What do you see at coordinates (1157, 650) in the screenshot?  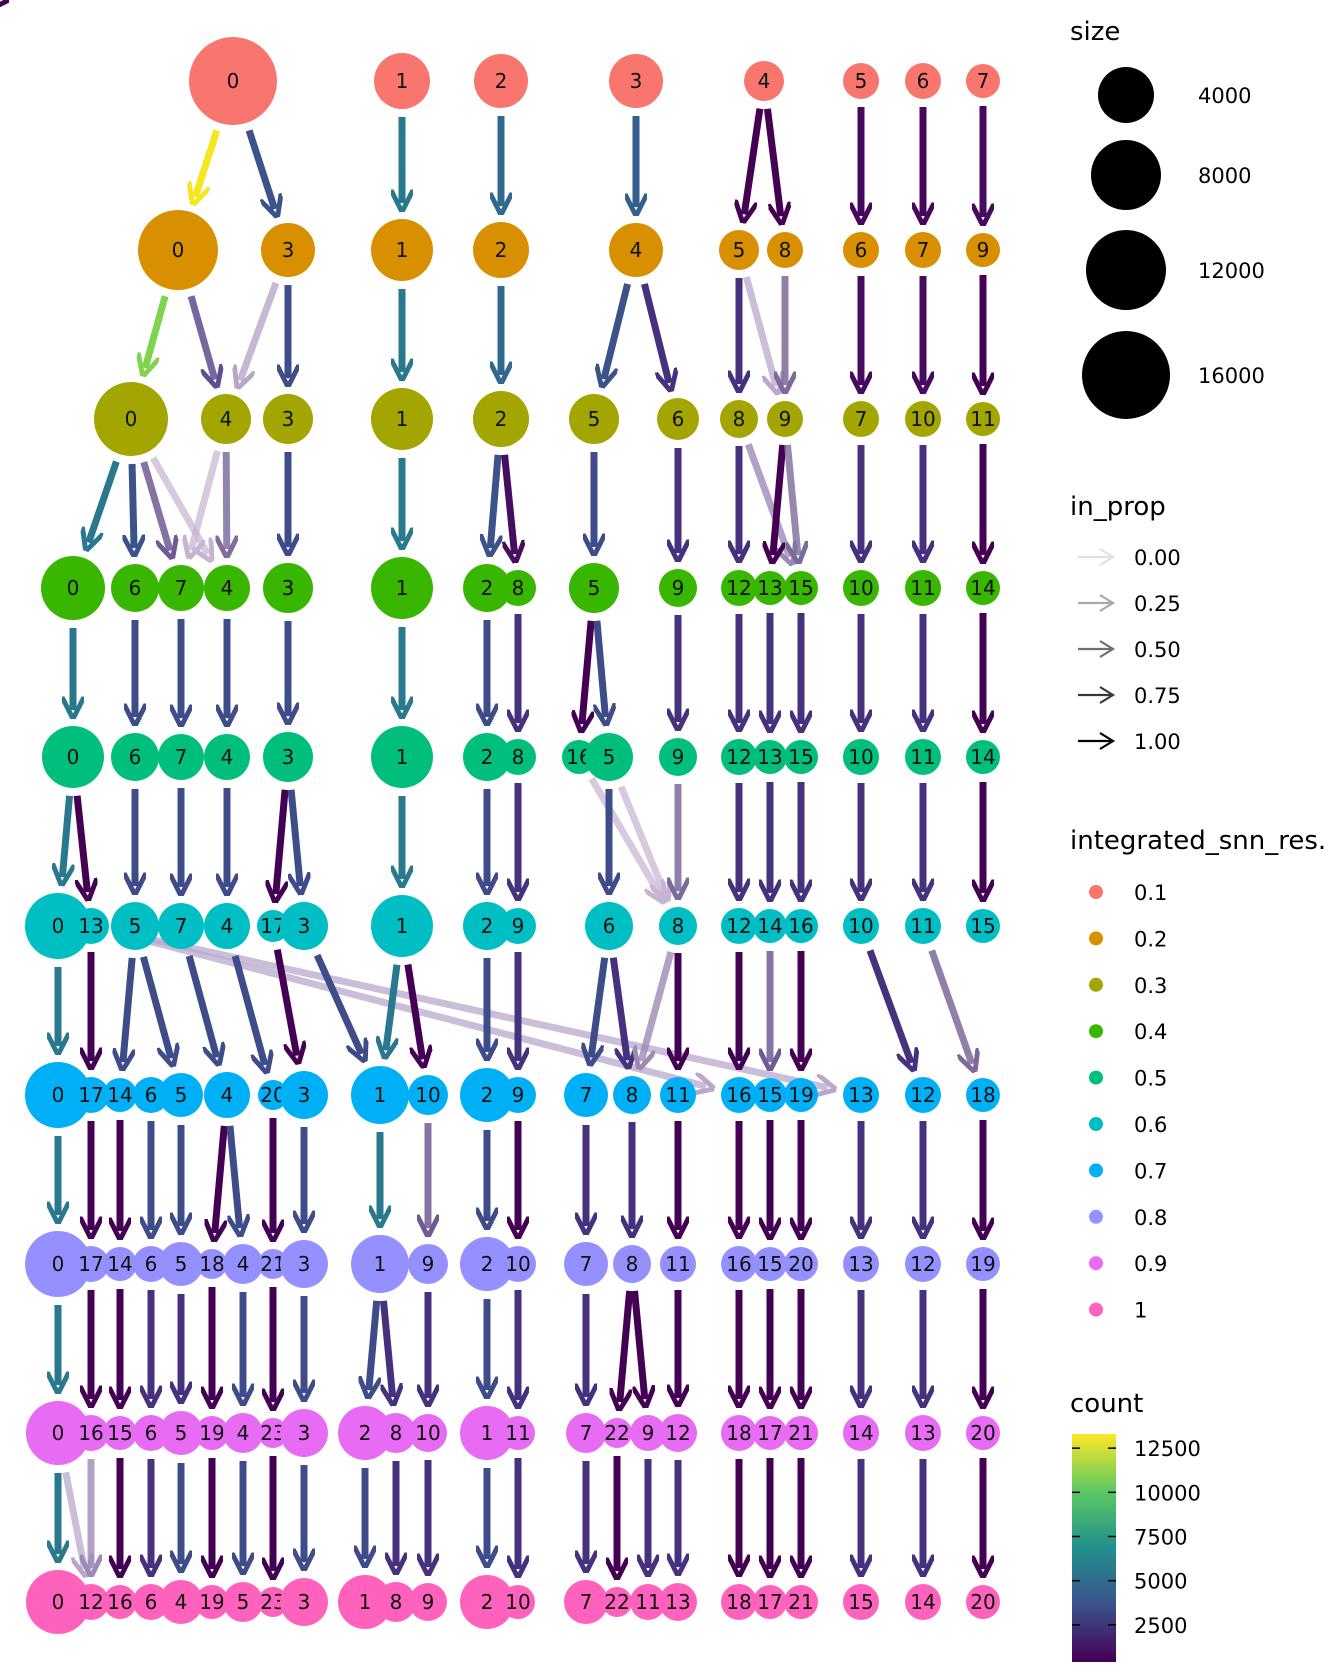 I see `in-prop-legend-label: 0.50` at bounding box center [1157, 650].